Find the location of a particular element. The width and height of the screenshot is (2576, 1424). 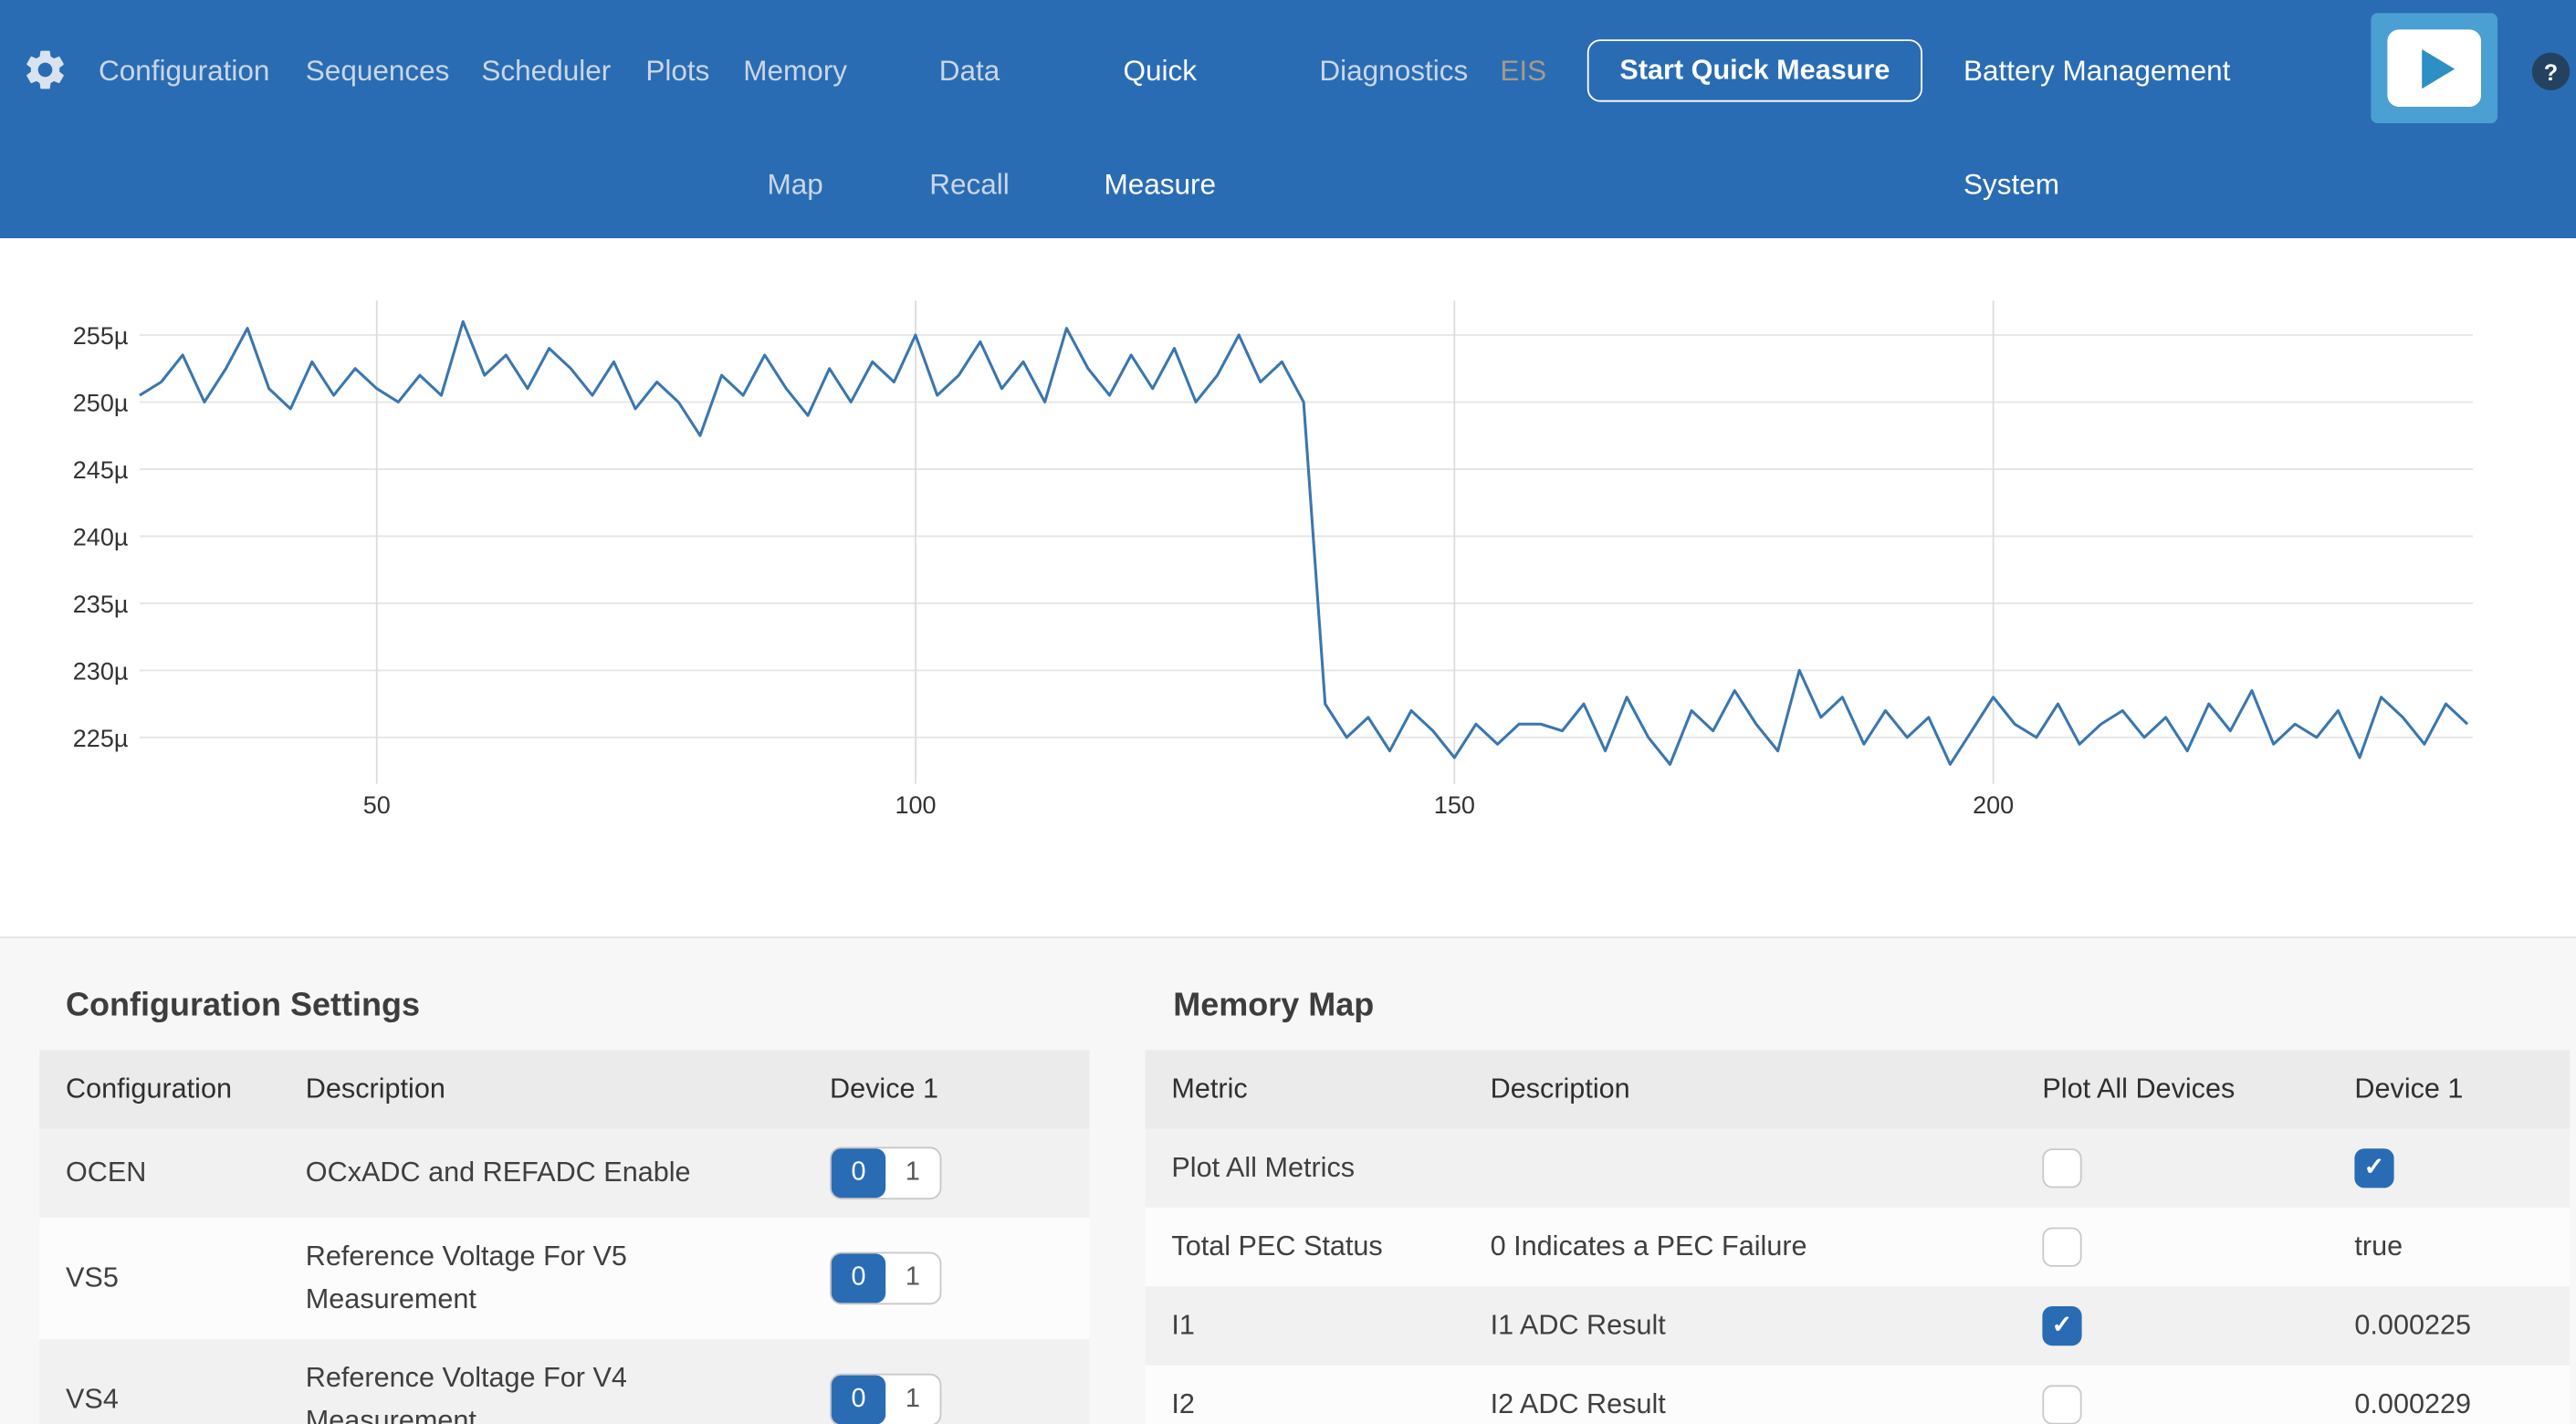

device1-checkbox-plot-all-metrics: ✓ is located at coordinates (2374, 1168).